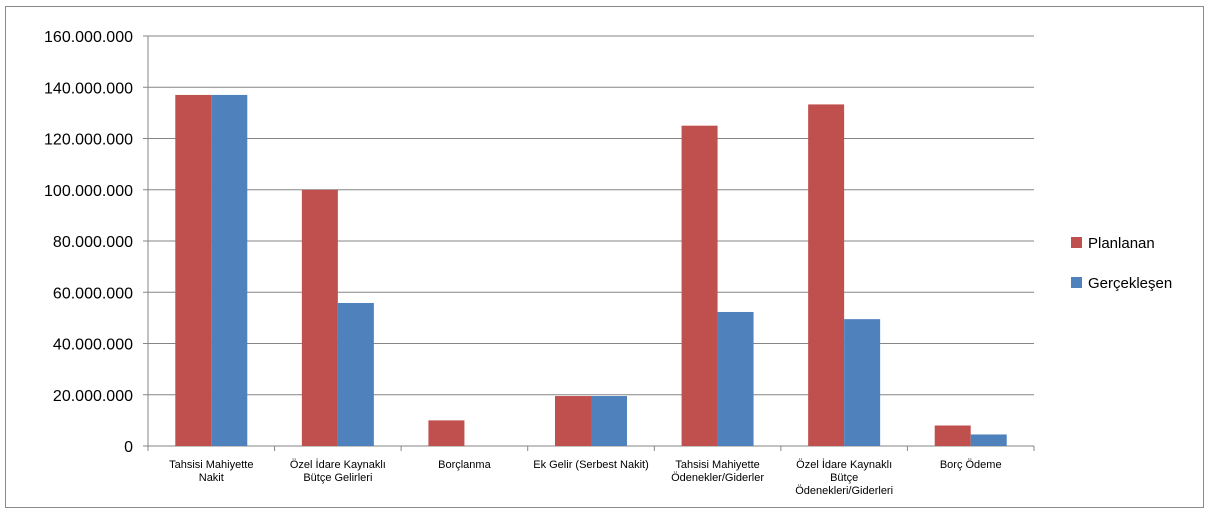  What do you see at coordinates (211, 478) in the screenshot?
I see `x-tick-label: Nakit` at bounding box center [211, 478].